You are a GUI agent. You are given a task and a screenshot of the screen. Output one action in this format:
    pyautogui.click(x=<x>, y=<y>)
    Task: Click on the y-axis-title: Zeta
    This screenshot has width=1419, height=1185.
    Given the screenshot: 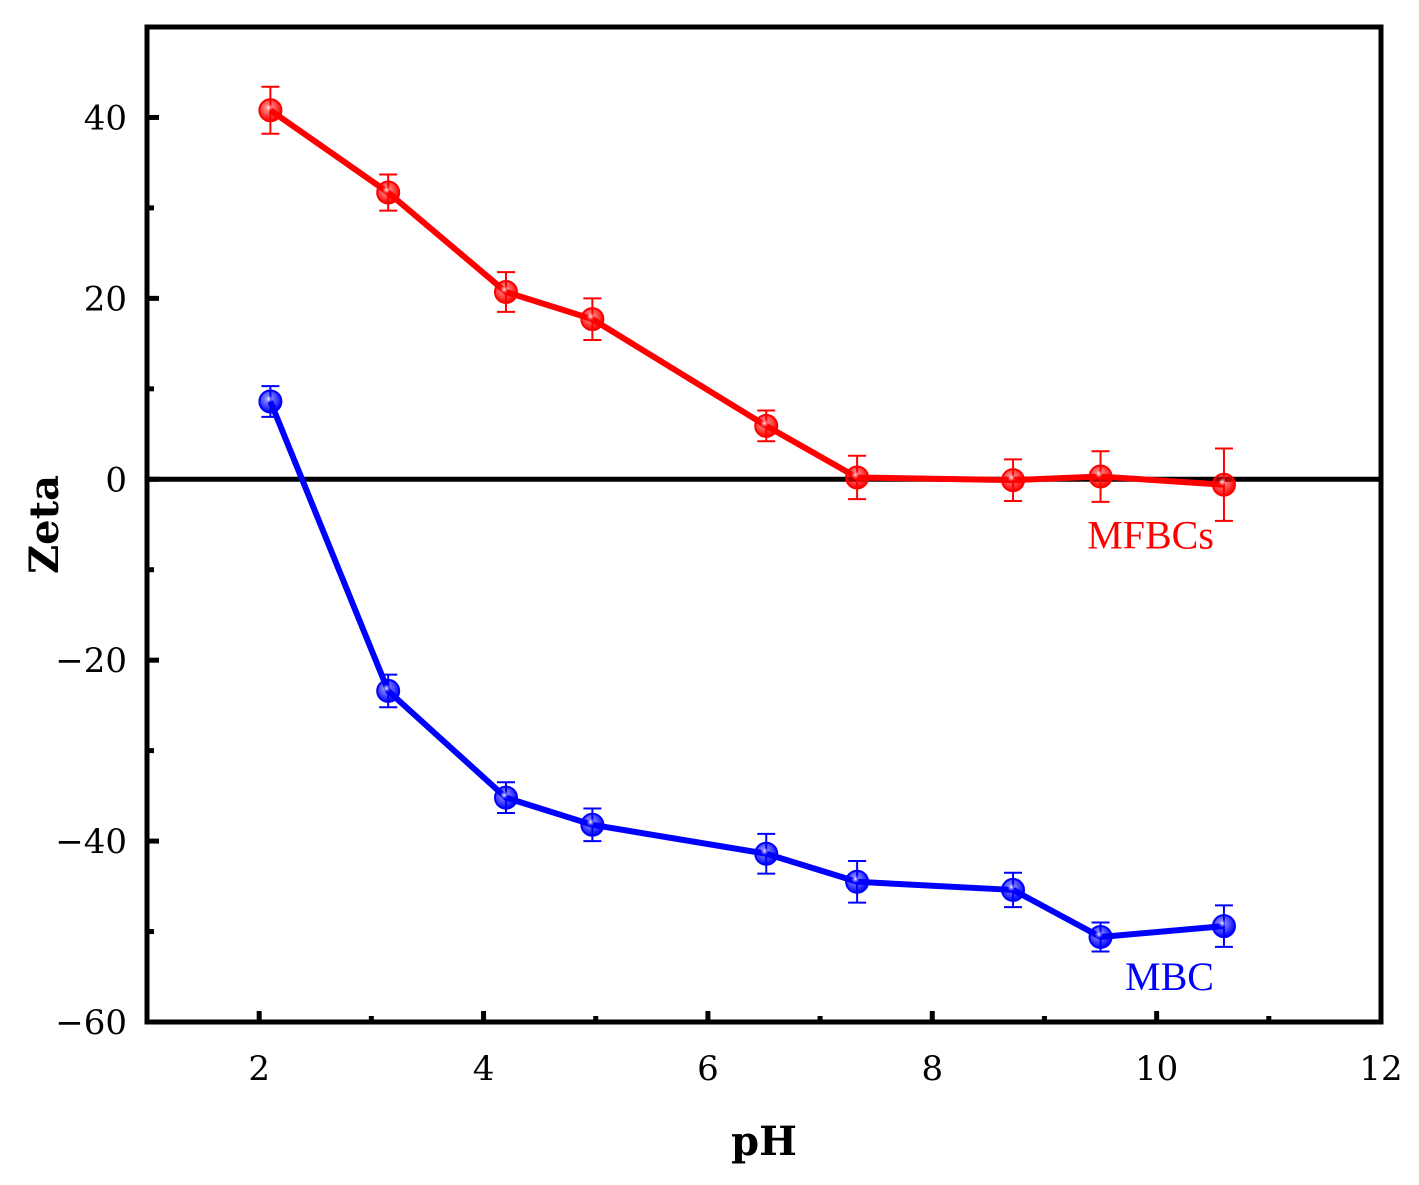 What is the action you would take?
    pyautogui.click(x=44, y=524)
    